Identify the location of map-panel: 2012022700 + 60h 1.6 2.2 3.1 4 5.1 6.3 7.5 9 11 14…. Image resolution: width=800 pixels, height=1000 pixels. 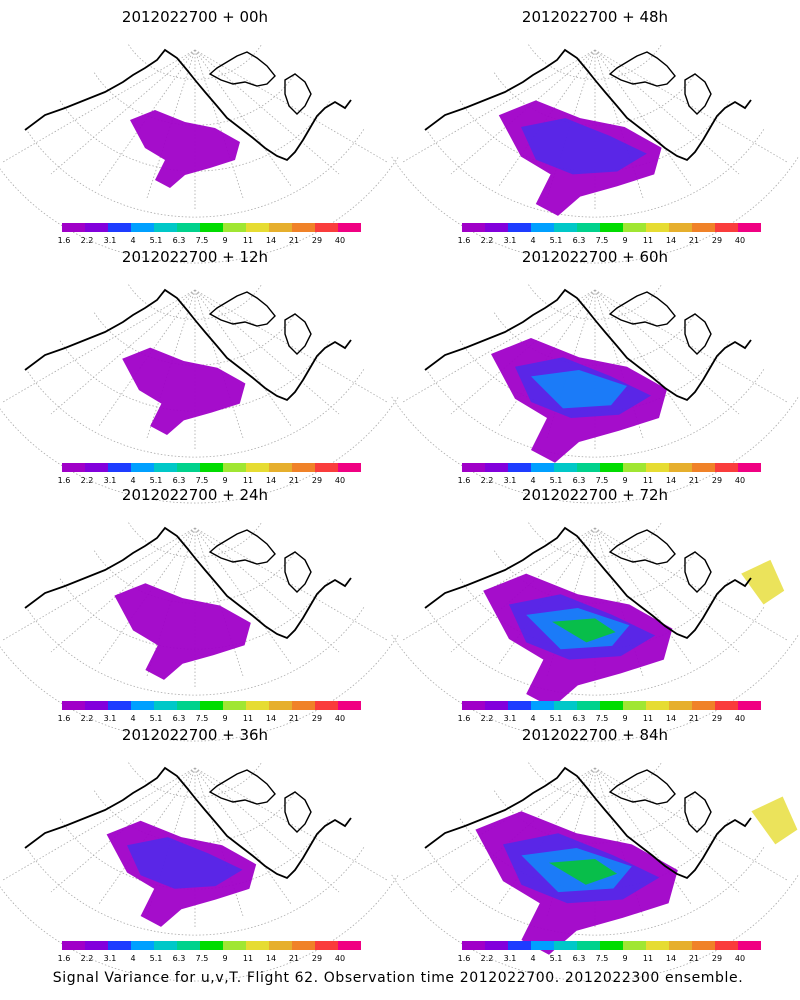
(595, 376).